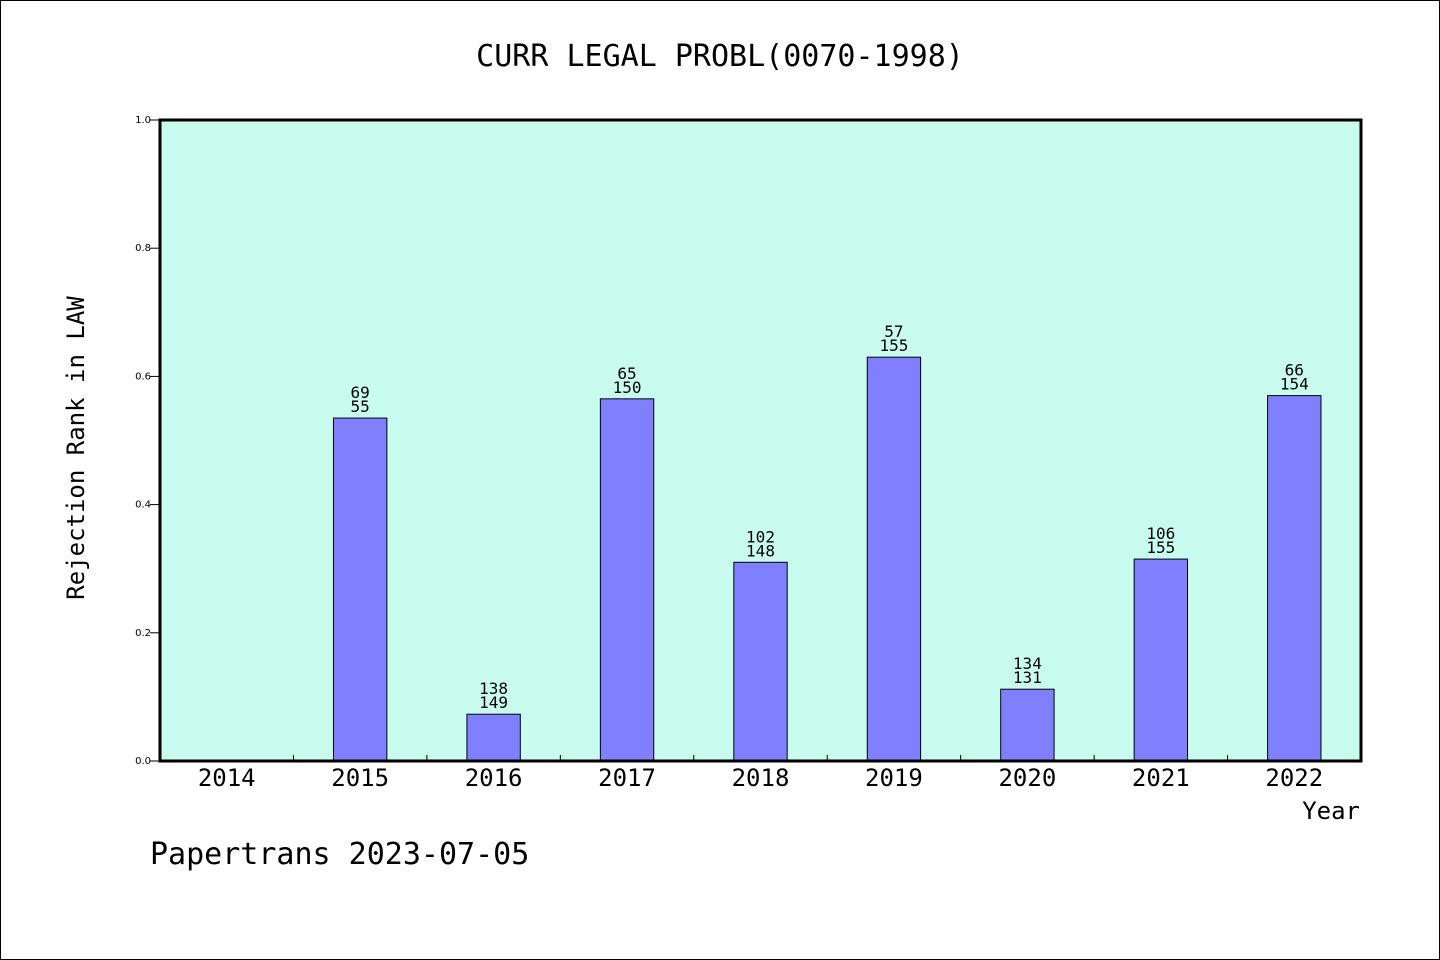  Describe the element at coordinates (227, 778) in the screenshot. I see `x-tick-label: 2014` at that location.